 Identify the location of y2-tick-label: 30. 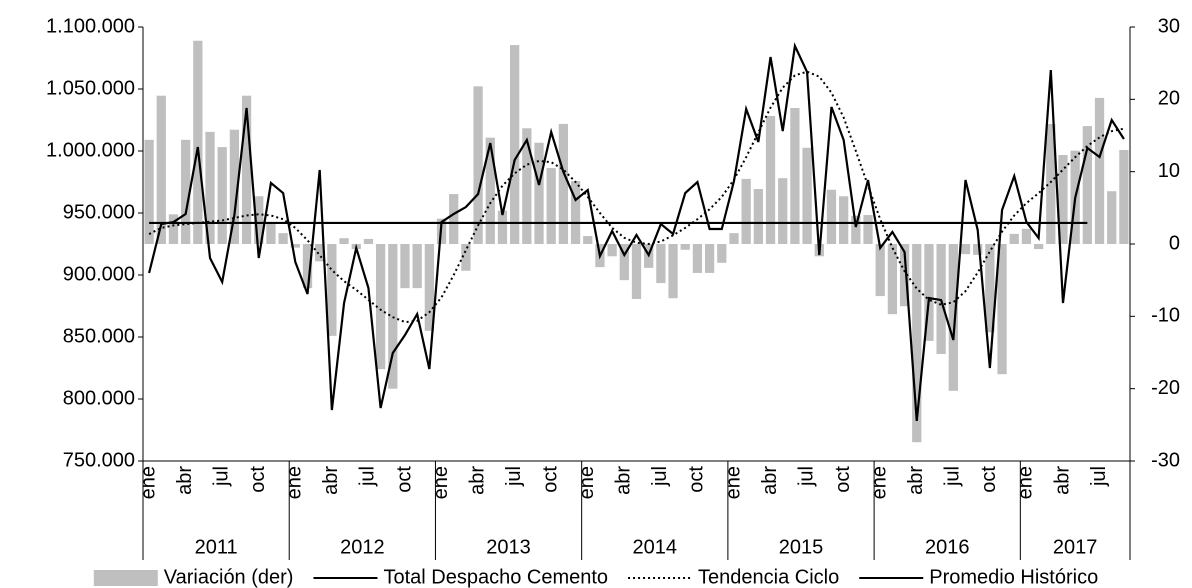
(1169, 26).